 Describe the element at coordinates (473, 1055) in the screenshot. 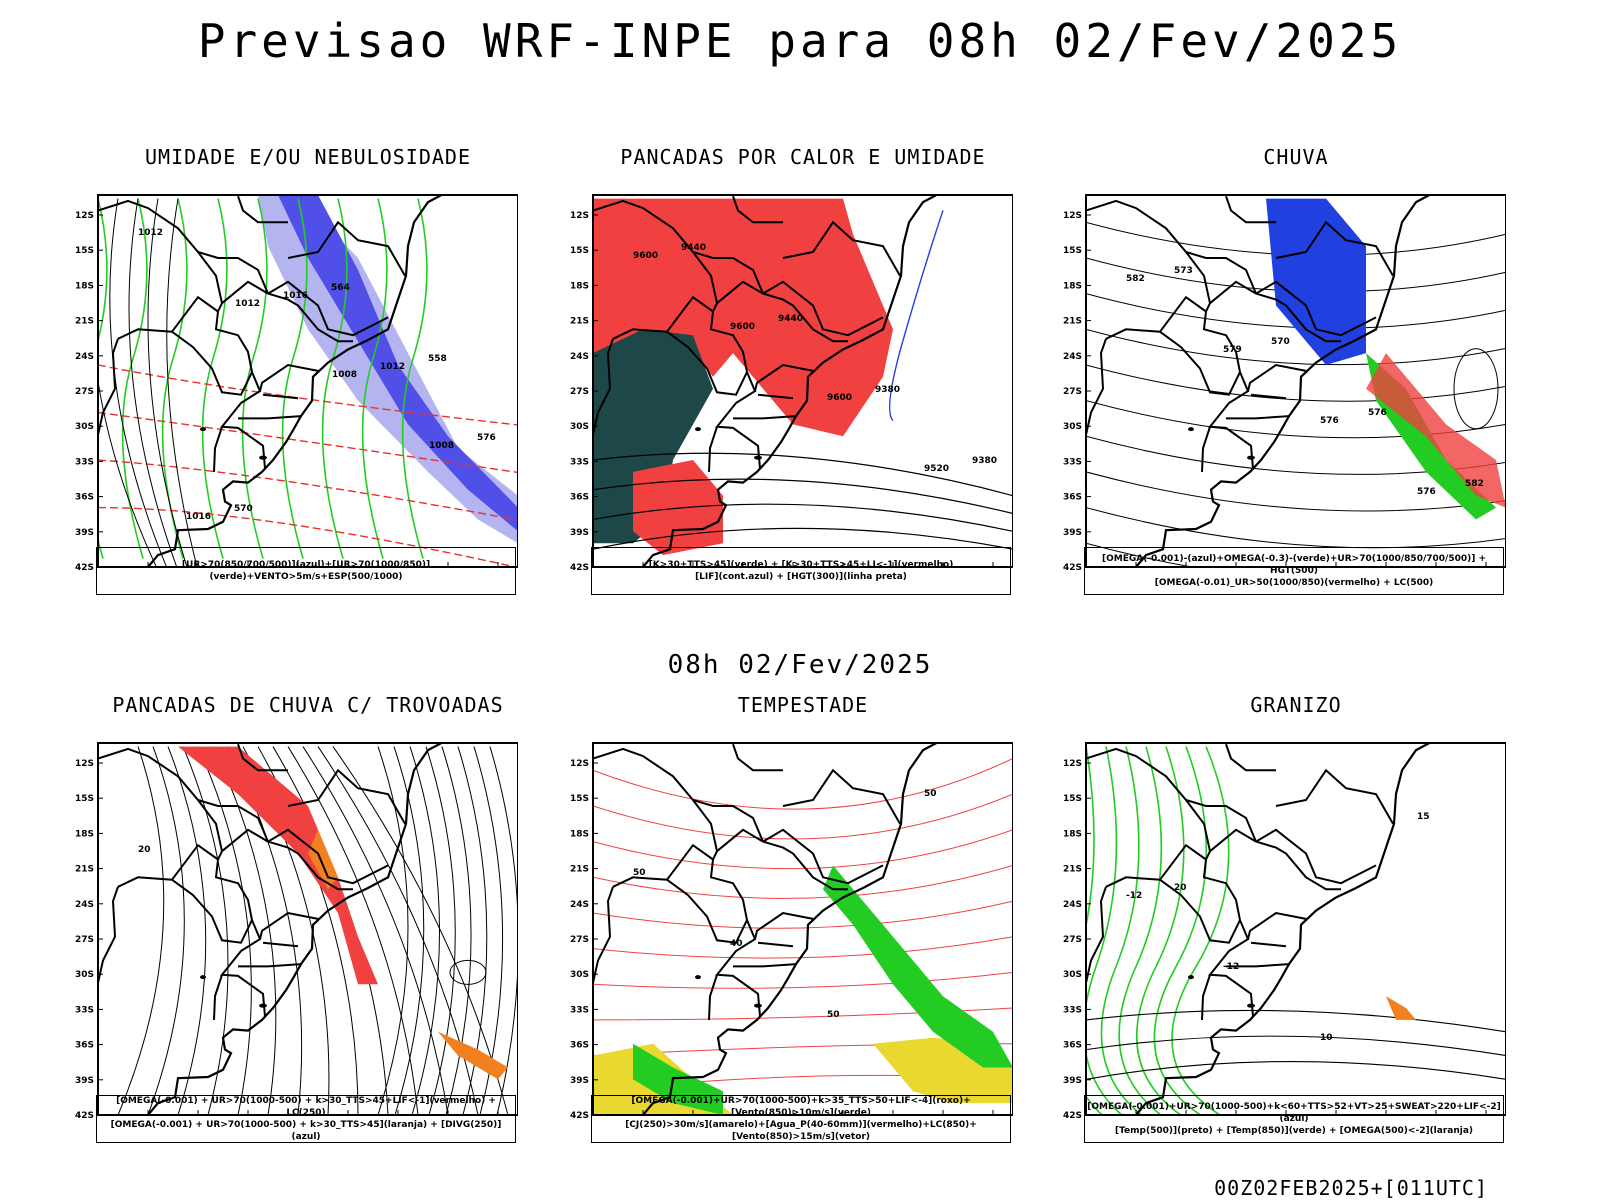

I see `showers-orange-field-sea` at that location.